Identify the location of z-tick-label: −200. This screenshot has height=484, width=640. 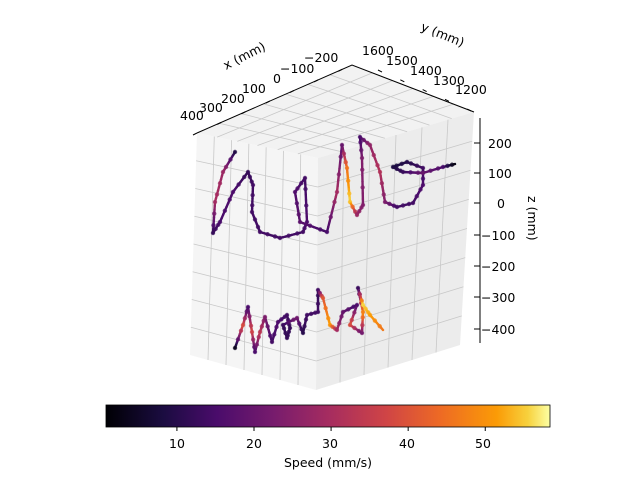
(498, 266).